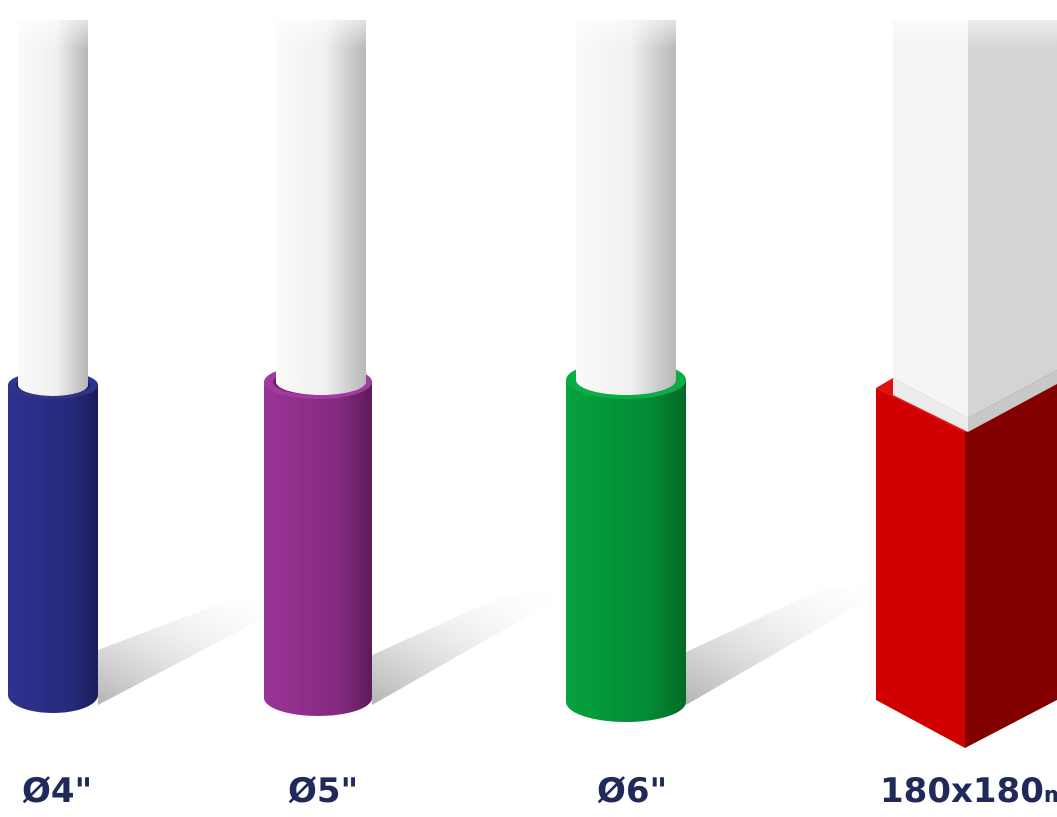  Describe the element at coordinates (626, 551) in the screenshot. I see `sleeve-6in` at that location.